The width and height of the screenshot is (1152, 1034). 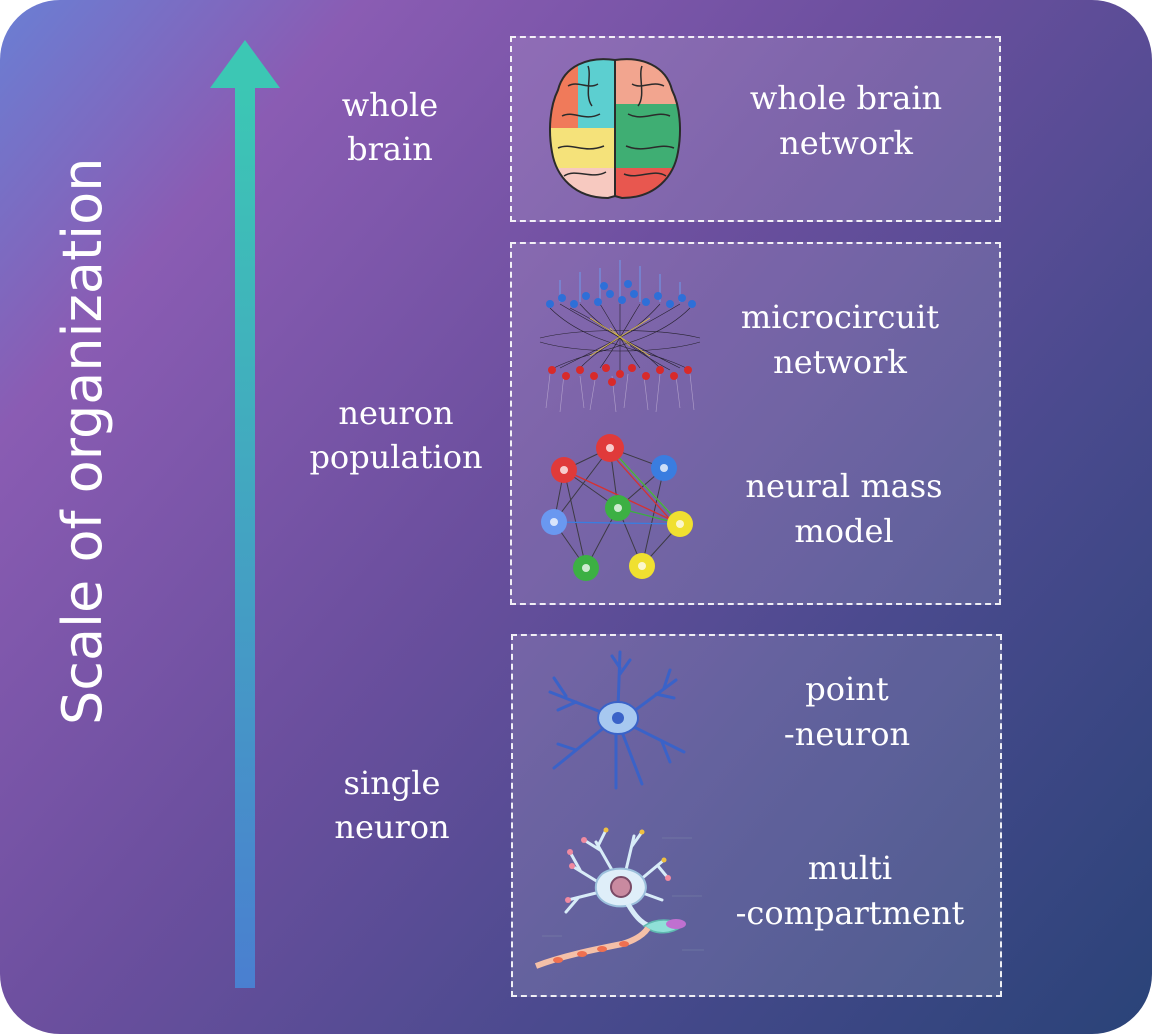 What do you see at coordinates (850, 890) in the screenshot?
I see `model-label-multi-compartment: multi -compartment` at bounding box center [850, 890].